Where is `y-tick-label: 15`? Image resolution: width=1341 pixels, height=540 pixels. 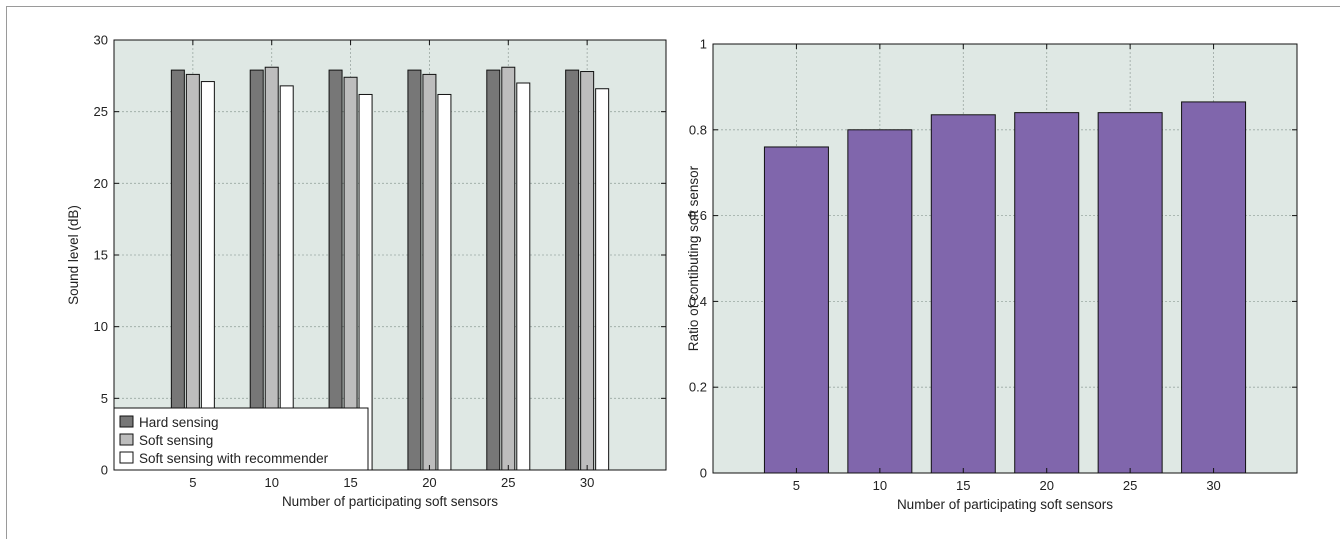
y-tick-label: 15 is located at coordinates (101, 255).